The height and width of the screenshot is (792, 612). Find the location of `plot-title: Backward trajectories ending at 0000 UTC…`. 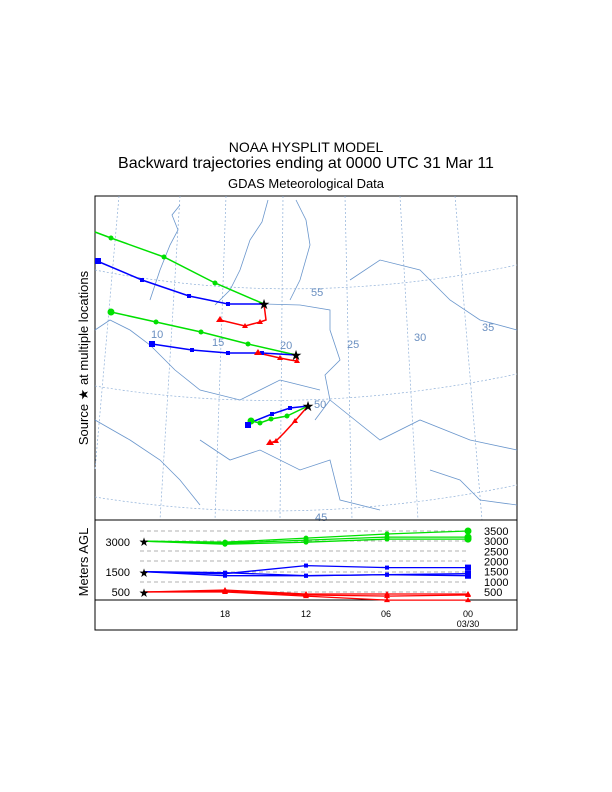

plot-title: Backward trajectories ending at 0000 UTC… is located at coordinates (306, 163).